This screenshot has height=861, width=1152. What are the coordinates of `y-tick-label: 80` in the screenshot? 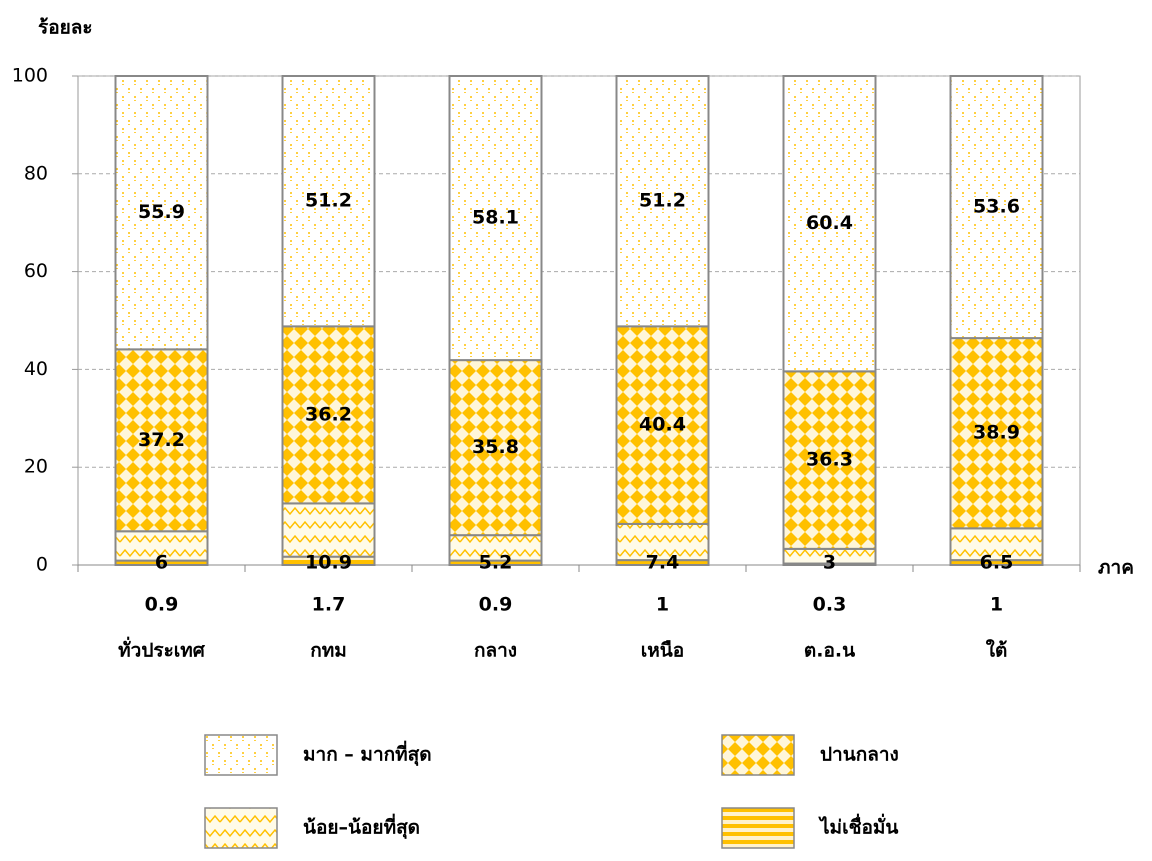 It's located at (36, 173).